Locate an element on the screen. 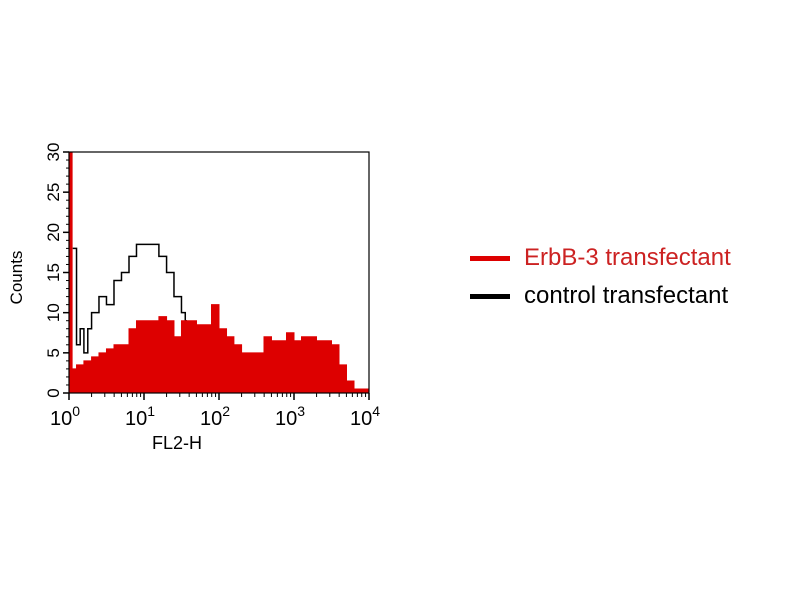  legend-swatch-black is located at coordinates (490, 296).